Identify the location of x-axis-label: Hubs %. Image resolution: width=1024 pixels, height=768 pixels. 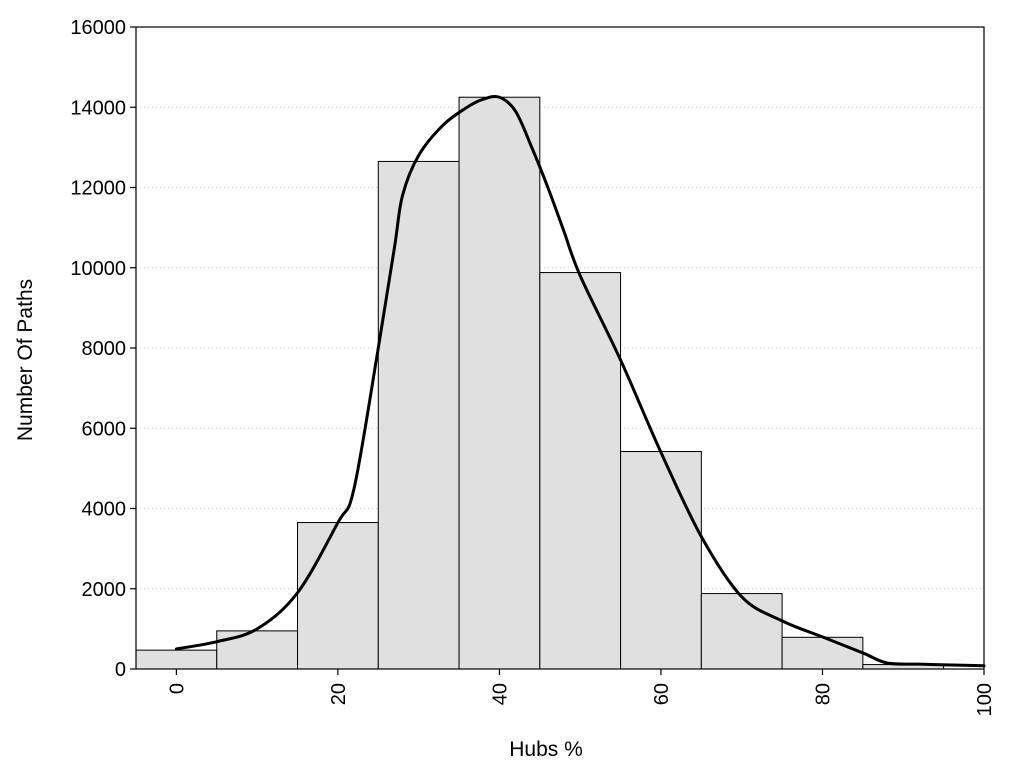
(546, 749).